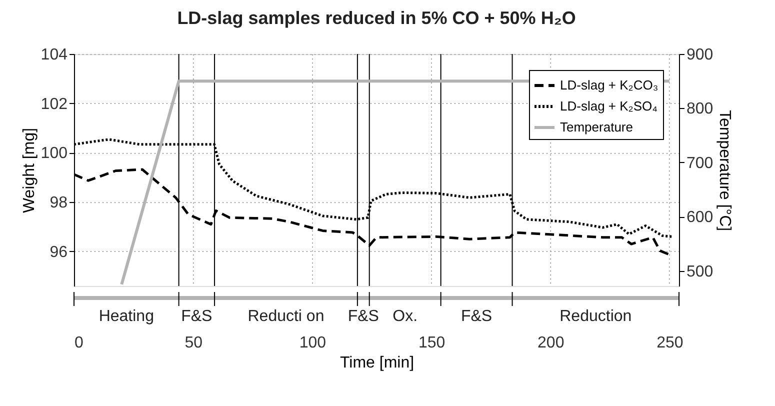 Image resolution: width=775 pixels, height=406 pixels. What do you see at coordinates (54, 104) in the screenshot?
I see `y-tick-label: 102` at bounding box center [54, 104].